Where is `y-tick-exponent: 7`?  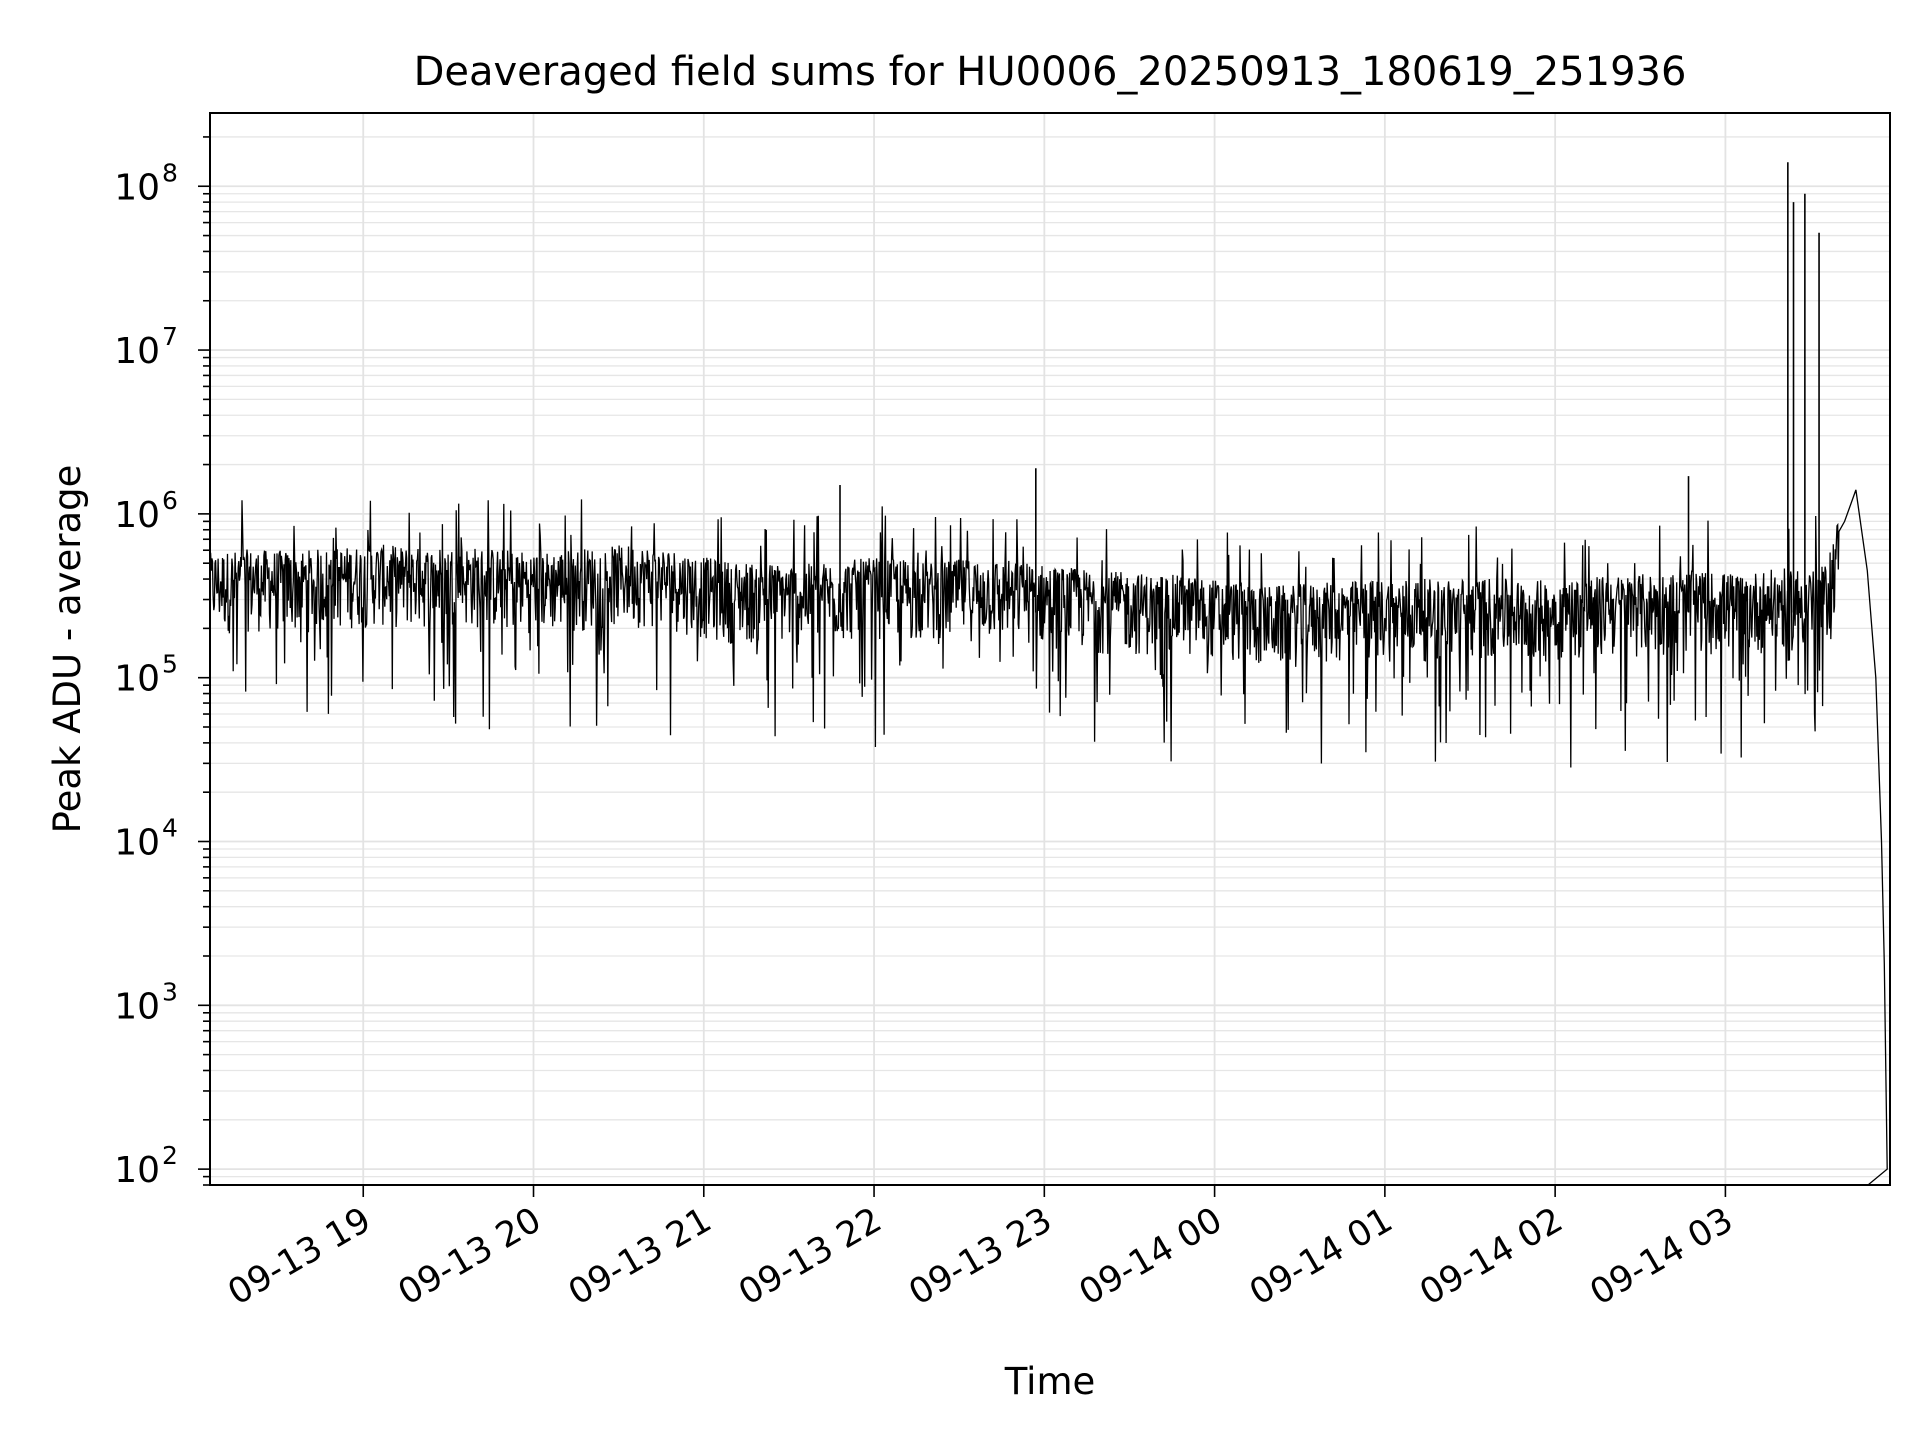 y-tick-exponent: 7 is located at coordinates (170, 336).